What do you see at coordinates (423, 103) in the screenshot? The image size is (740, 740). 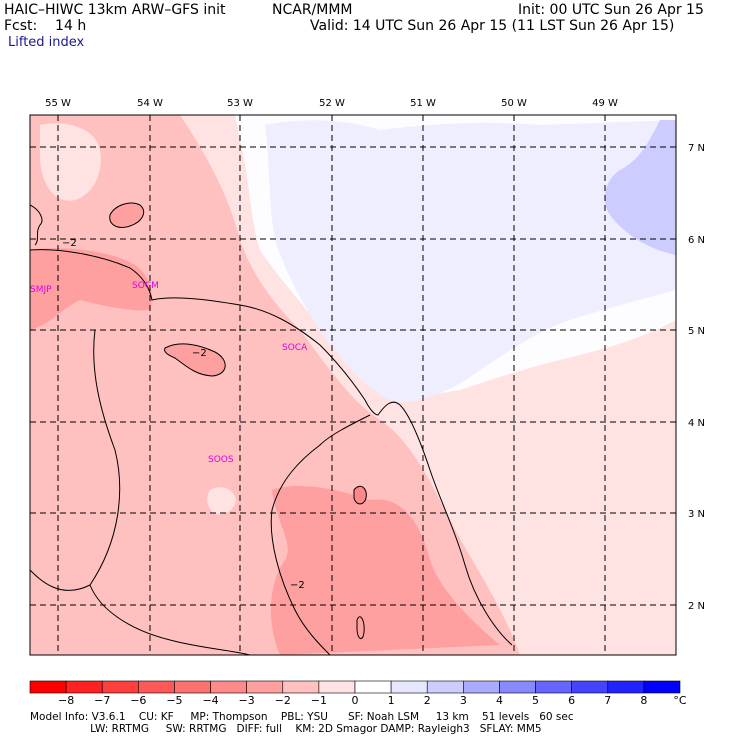 I see `lon-label-51w: 51 W` at bounding box center [423, 103].